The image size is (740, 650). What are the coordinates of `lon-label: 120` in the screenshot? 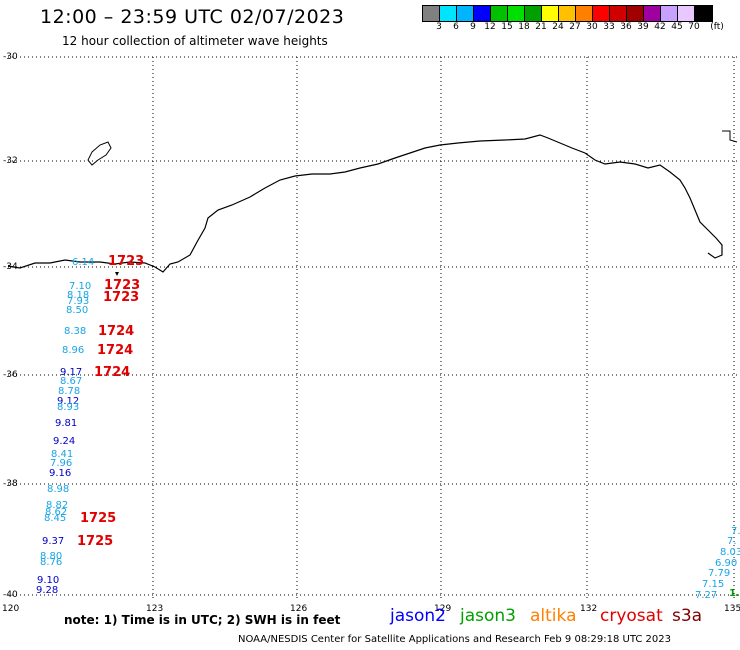 It's located at (11, 609).